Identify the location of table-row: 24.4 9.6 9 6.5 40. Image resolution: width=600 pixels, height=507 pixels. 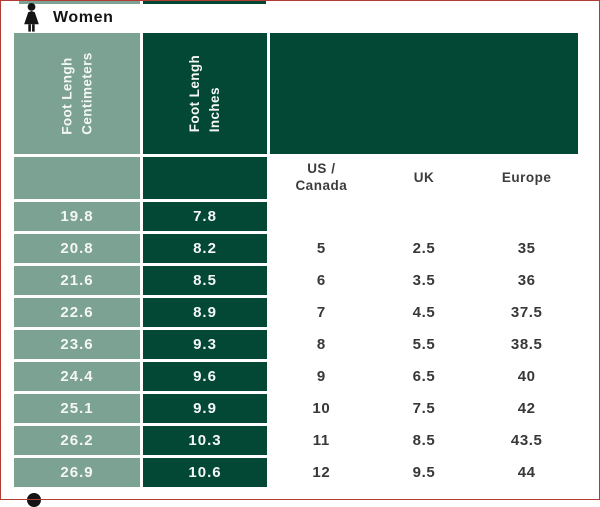
(296, 376).